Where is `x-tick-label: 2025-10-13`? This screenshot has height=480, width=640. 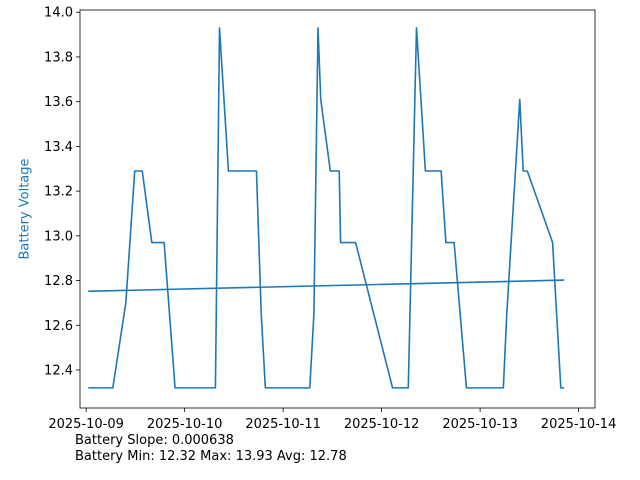 x-tick-label: 2025-10-13 is located at coordinates (480, 424).